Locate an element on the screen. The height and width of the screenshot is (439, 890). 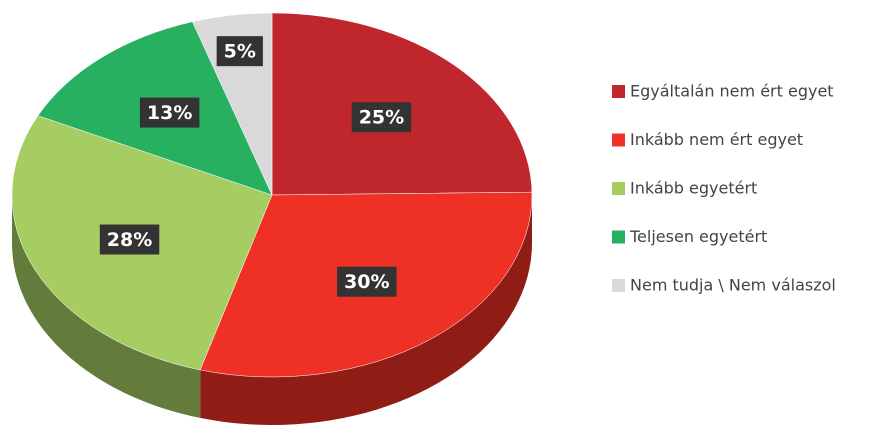
label-text: 13% is located at coordinates (169, 113).